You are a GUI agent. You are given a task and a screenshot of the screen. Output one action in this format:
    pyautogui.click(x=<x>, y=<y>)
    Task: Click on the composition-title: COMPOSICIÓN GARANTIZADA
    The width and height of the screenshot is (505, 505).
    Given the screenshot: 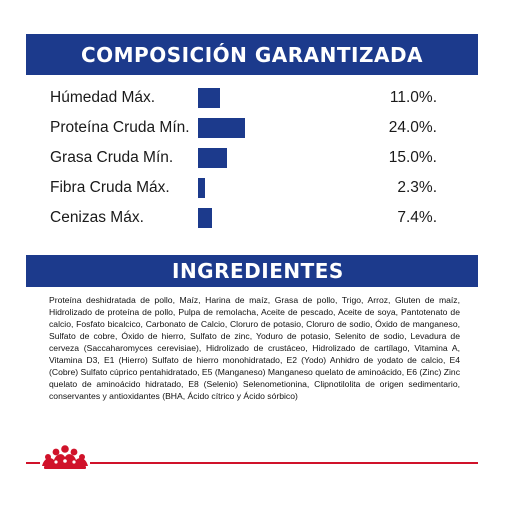 What is the action you would take?
    pyautogui.click(x=252, y=54)
    